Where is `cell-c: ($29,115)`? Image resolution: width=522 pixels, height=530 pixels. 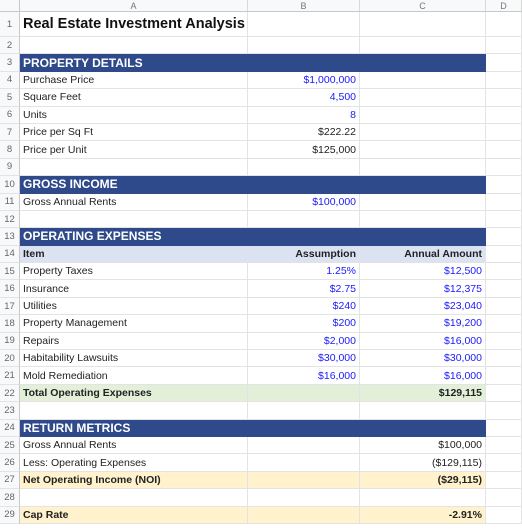 cell-c: ($29,115) is located at coordinates (423, 480).